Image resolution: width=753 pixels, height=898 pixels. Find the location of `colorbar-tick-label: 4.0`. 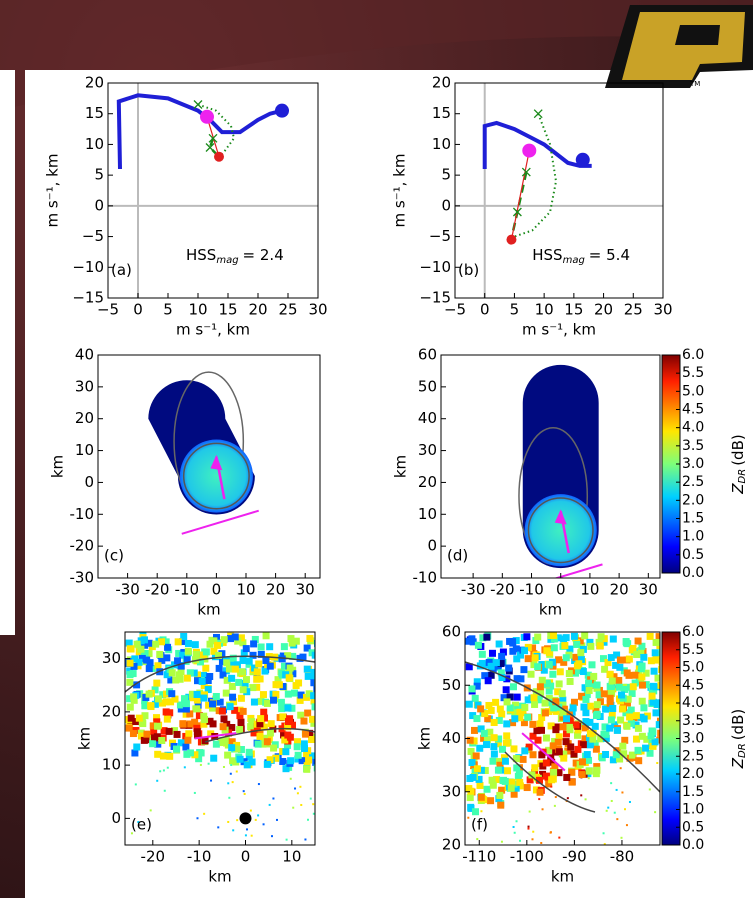

colorbar-tick-label: 4.0 is located at coordinates (693, 703).